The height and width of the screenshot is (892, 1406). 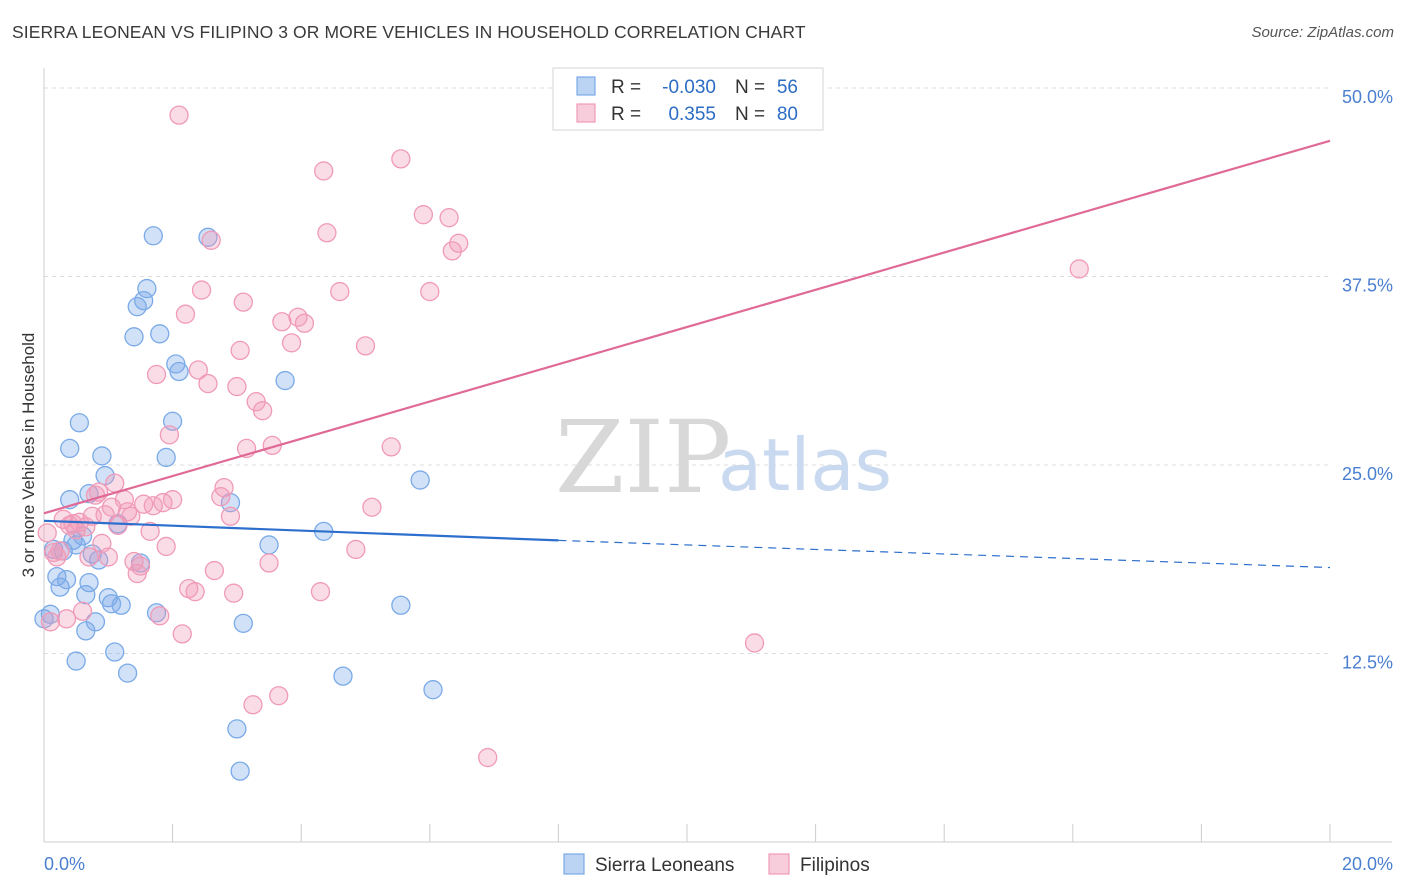 What do you see at coordinates (1367, 864) in the screenshot?
I see `x-tick-label-1: 20.0%` at bounding box center [1367, 864].